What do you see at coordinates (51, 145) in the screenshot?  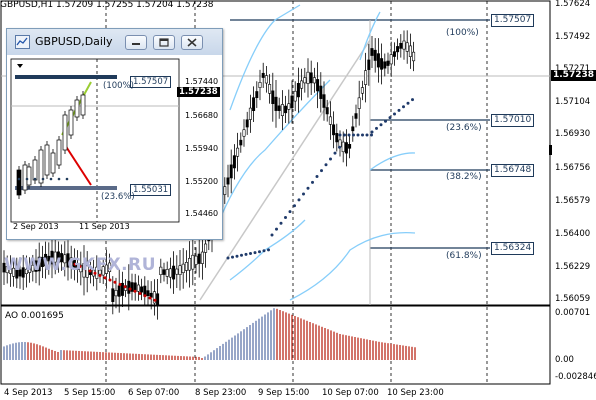 I see `inset-candles` at bounding box center [51, 145].